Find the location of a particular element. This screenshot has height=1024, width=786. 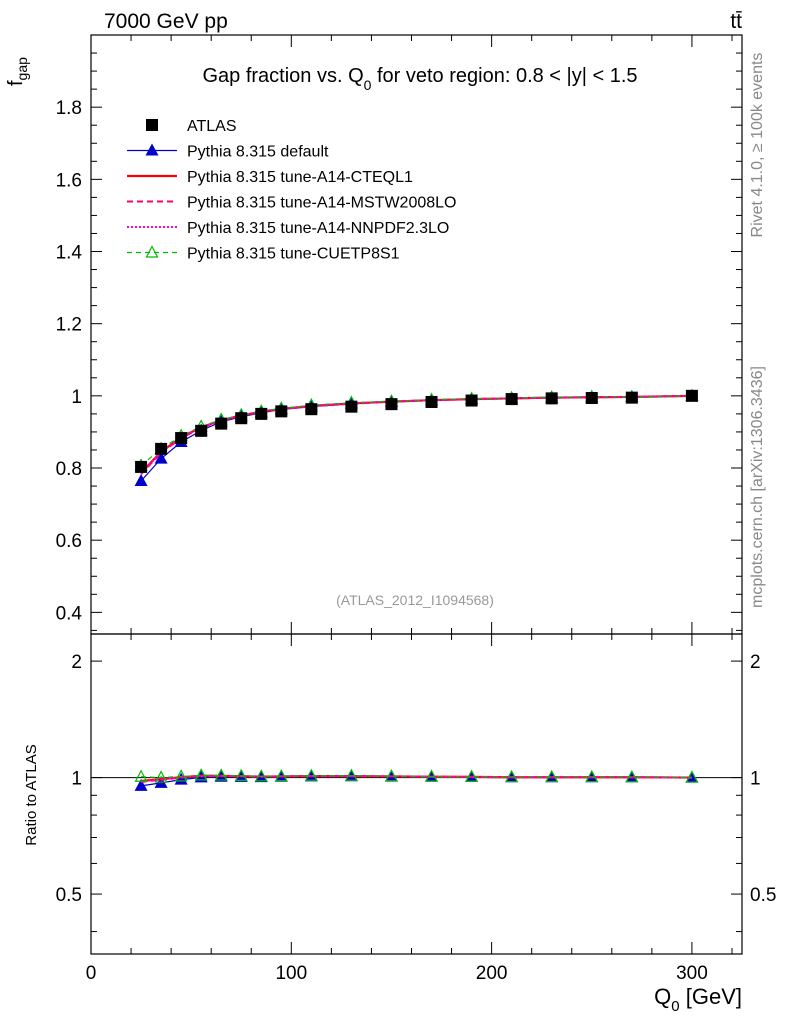

x-axis-title-rest: [GeV] is located at coordinates (711, 996).